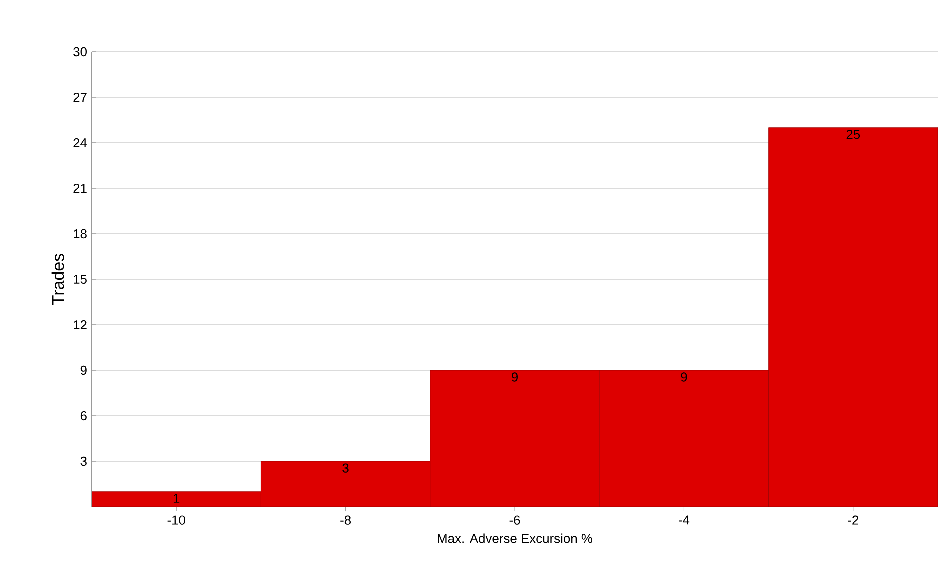  I want to click on y-tick-label: 30, so click(80, 52).